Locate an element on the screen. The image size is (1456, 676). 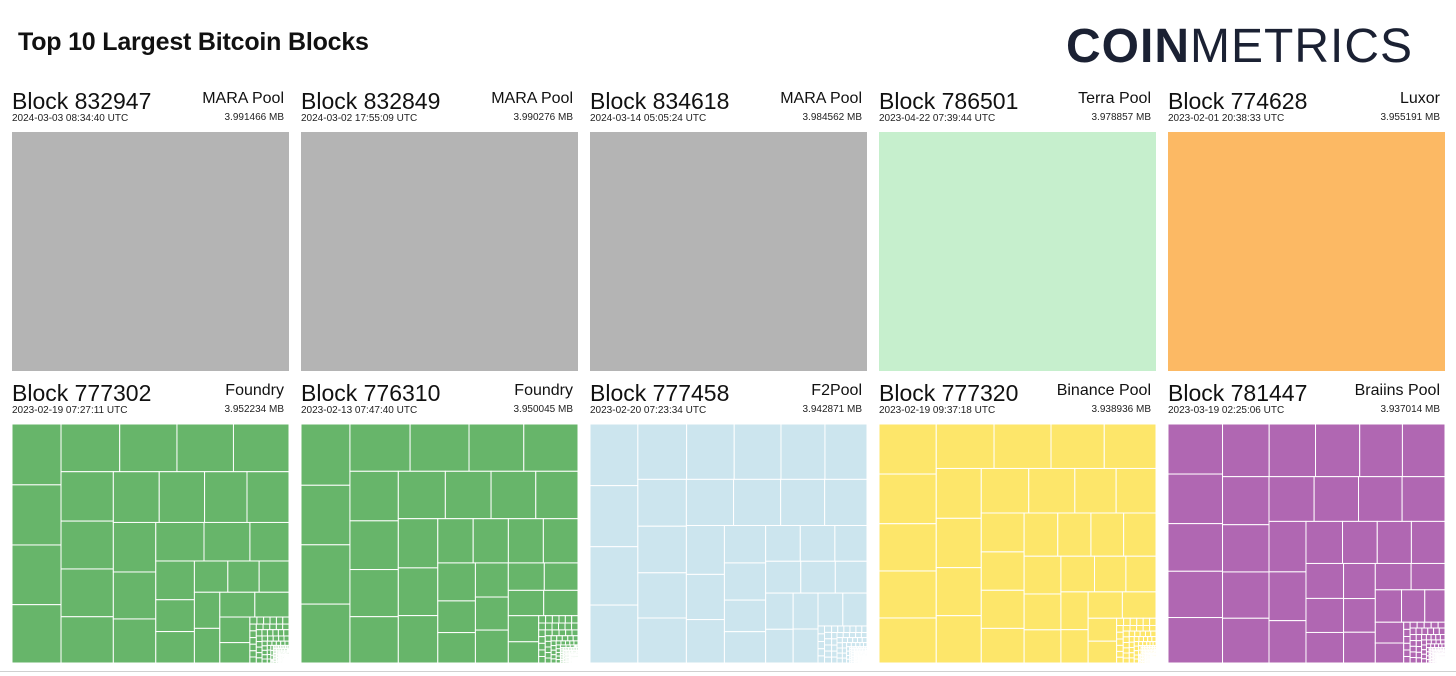
block-size-label: 3.938936 MB is located at coordinates (1121, 409).